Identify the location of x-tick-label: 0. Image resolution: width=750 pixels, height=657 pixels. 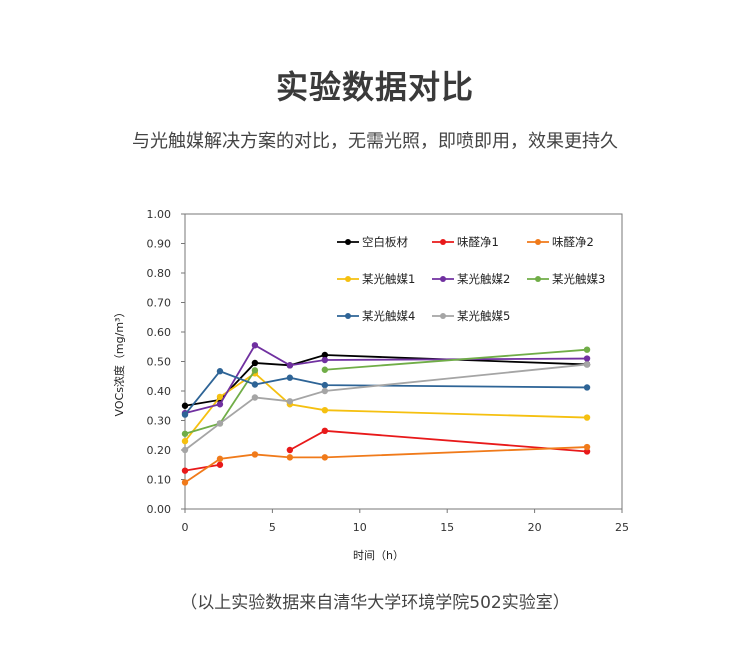
(185, 527).